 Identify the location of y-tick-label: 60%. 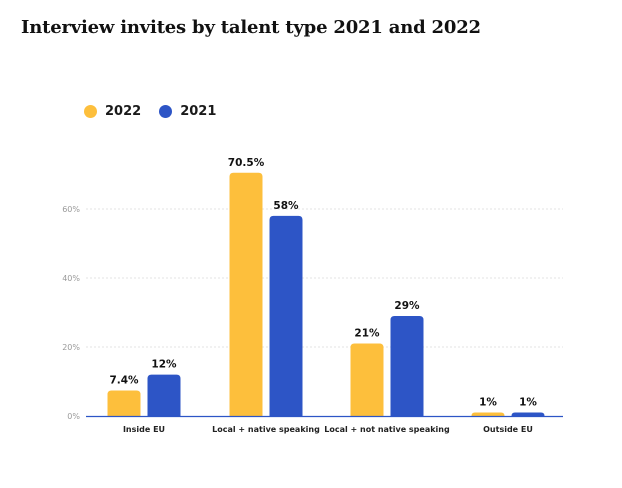
(71, 209).